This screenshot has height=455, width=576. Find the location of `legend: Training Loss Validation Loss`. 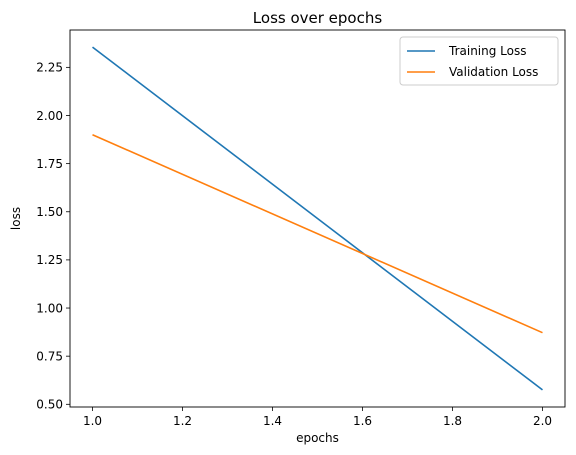

legend: Training Loss Validation Loss is located at coordinates (479, 61).